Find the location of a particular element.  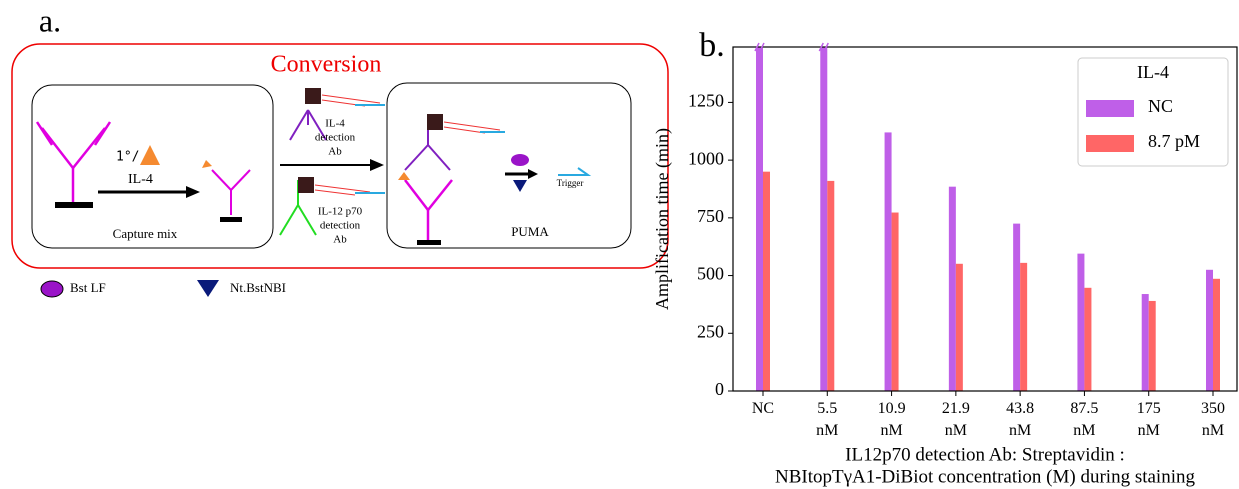

il4-ab-line: detection is located at coordinates (335, 138).